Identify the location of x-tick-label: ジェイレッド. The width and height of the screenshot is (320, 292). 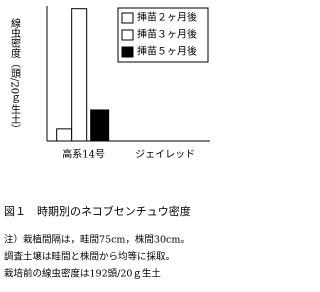
(165, 155).